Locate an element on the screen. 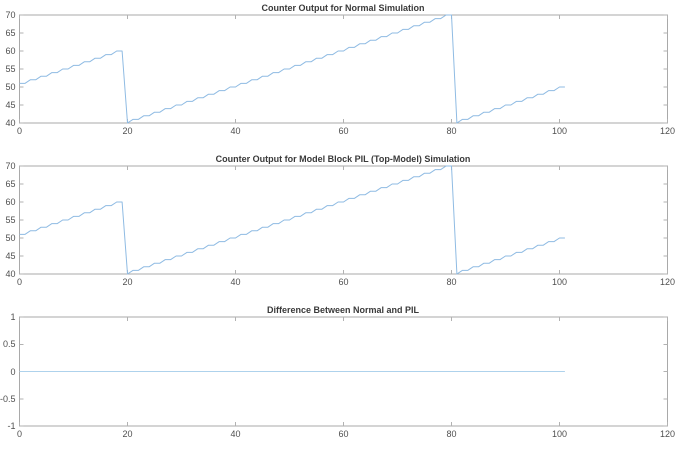 The width and height of the screenshot is (691, 454). y-tick-label: 0.5 is located at coordinates (9, 344).